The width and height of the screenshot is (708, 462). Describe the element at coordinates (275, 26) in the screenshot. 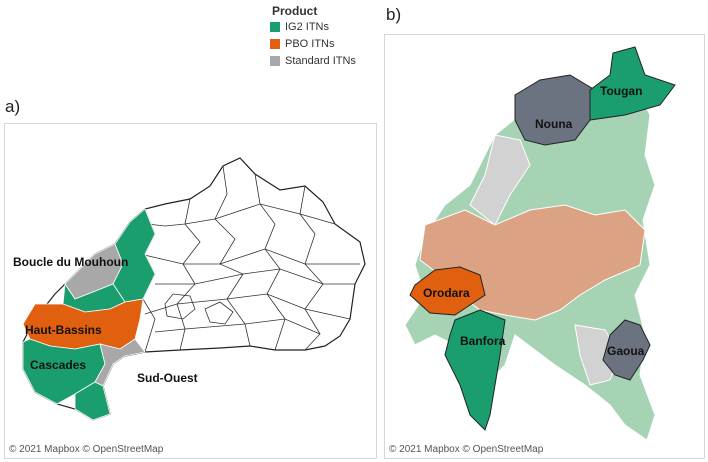

I see `swatch-ig2` at that location.